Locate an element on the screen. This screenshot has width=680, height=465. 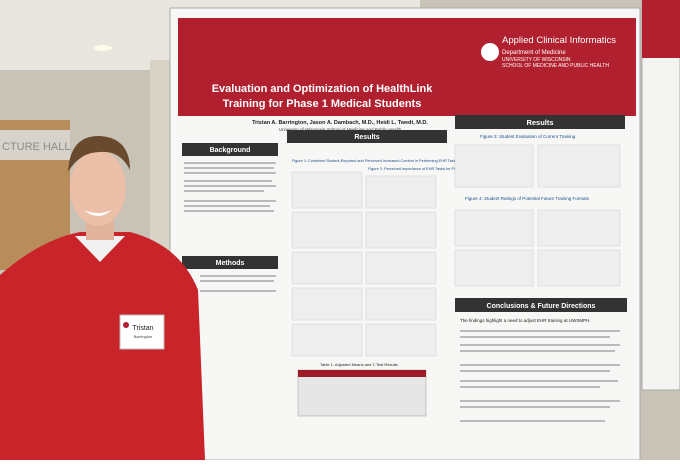
sign-band is located at coordinates (35, 145).